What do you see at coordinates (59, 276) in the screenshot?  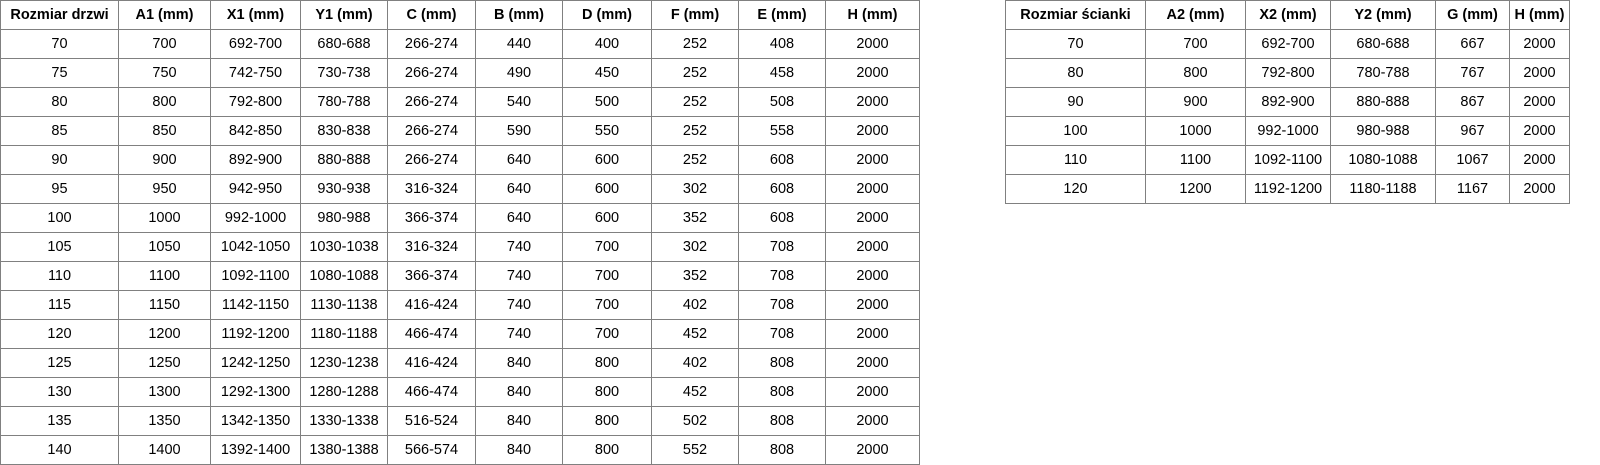 I see `door-cell-r8-c0: 110` at bounding box center [59, 276].